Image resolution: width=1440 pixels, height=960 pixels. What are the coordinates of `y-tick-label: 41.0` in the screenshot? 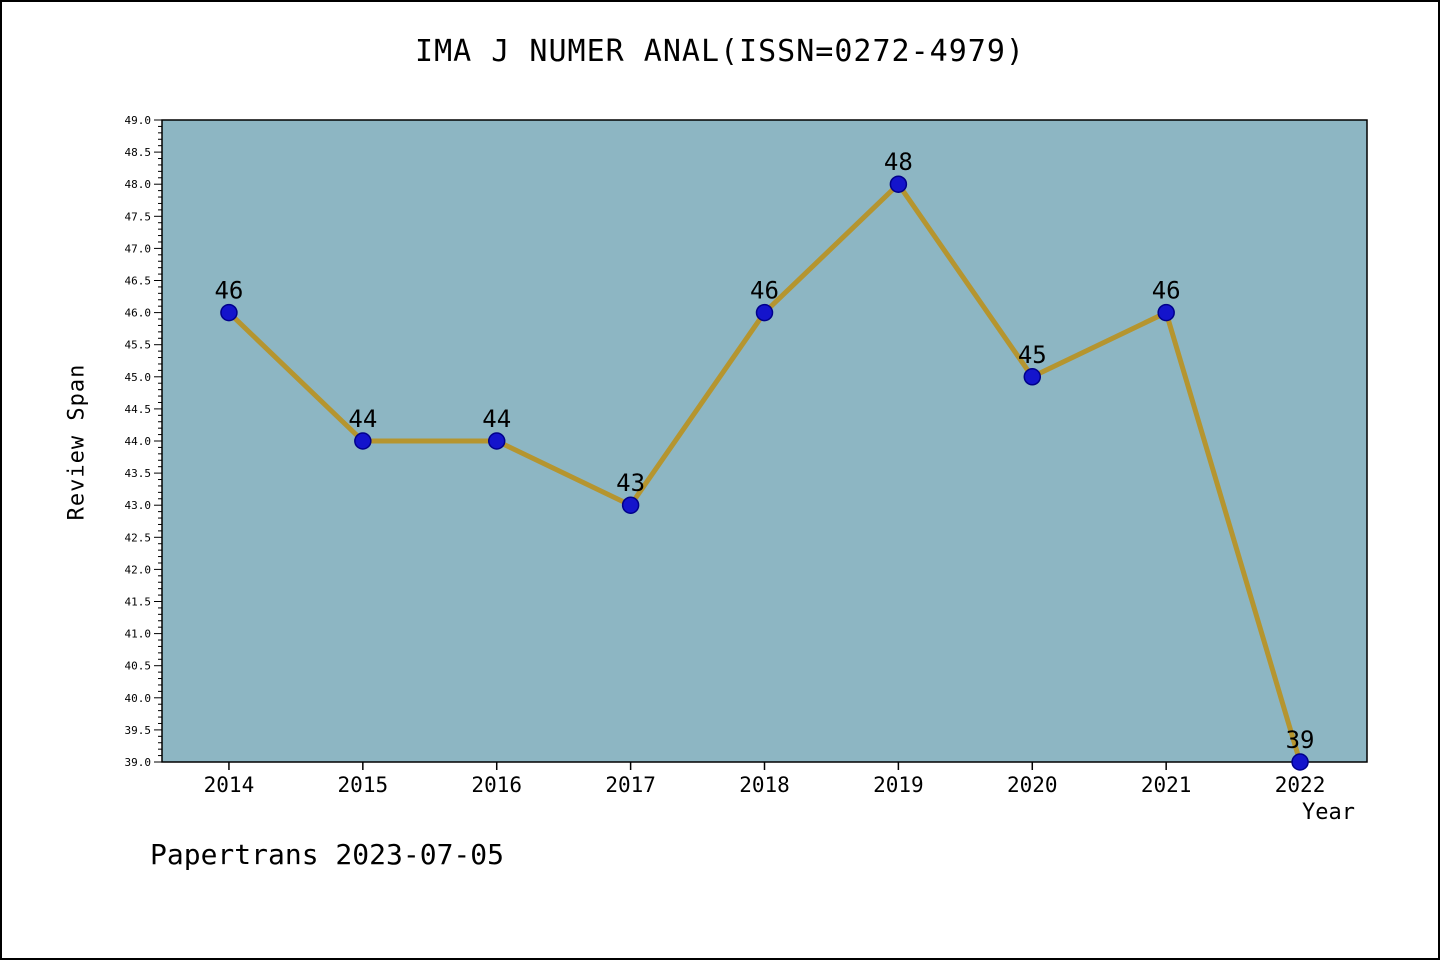 It's located at (138, 634).